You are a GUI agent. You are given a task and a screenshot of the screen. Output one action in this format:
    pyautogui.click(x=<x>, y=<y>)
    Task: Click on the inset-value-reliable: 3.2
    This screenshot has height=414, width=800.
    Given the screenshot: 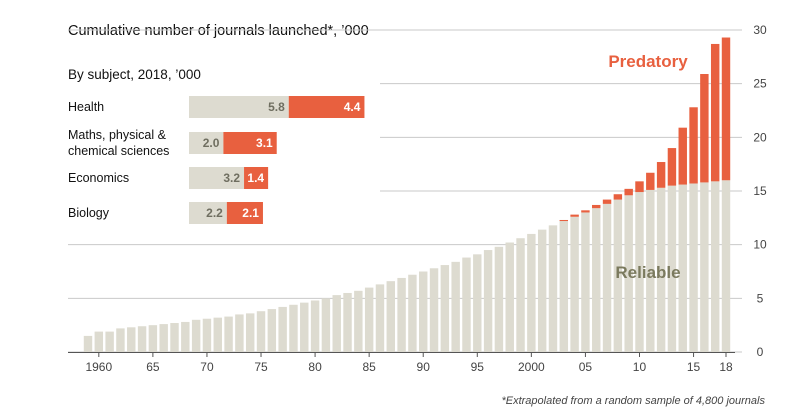 What is the action you would take?
    pyautogui.click(x=231, y=178)
    